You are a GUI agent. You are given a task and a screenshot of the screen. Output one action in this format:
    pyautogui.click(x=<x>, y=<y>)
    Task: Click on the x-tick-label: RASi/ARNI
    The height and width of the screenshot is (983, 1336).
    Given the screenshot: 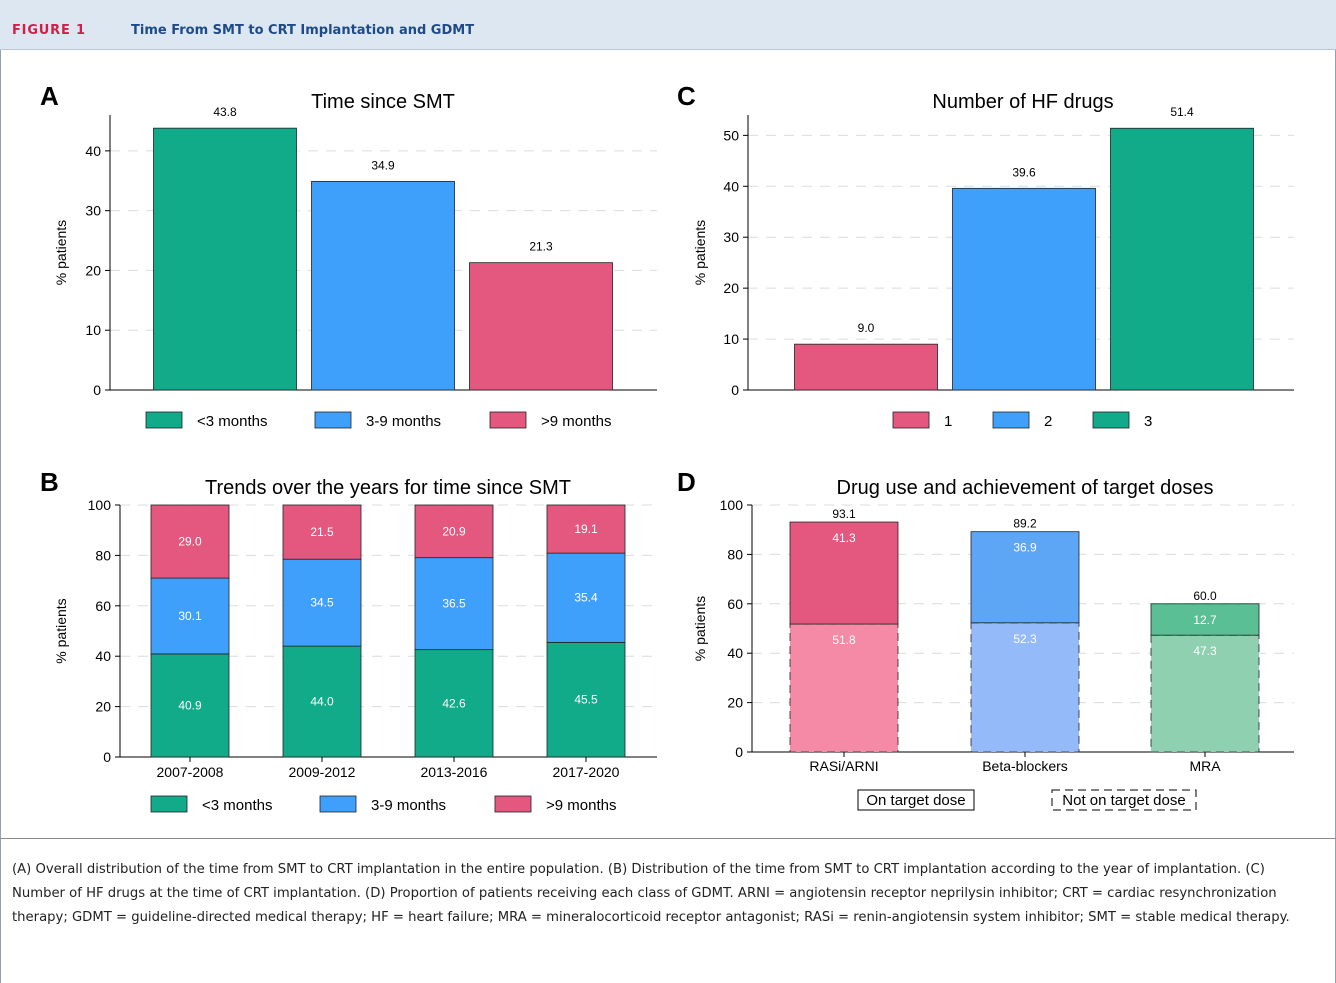 What is the action you would take?
    pyautogui.click(x=843, y=766)
    